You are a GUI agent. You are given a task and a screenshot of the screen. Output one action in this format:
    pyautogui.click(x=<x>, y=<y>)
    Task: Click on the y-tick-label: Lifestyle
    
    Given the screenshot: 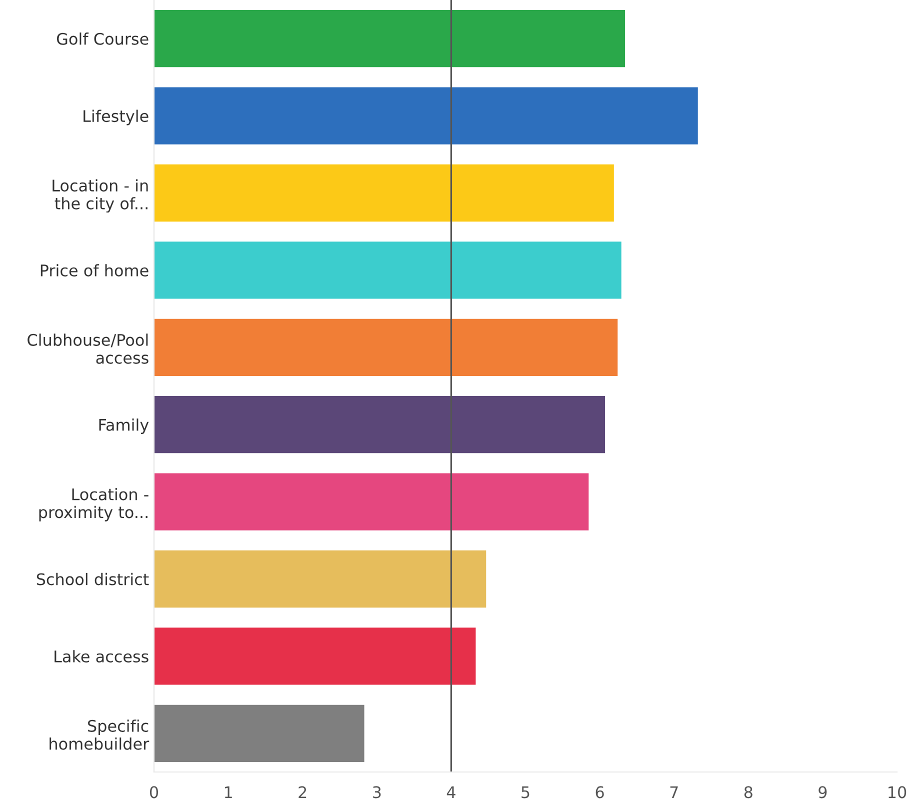 What is the action you would take?
    pyautogui.click(x=116, y=118)
    